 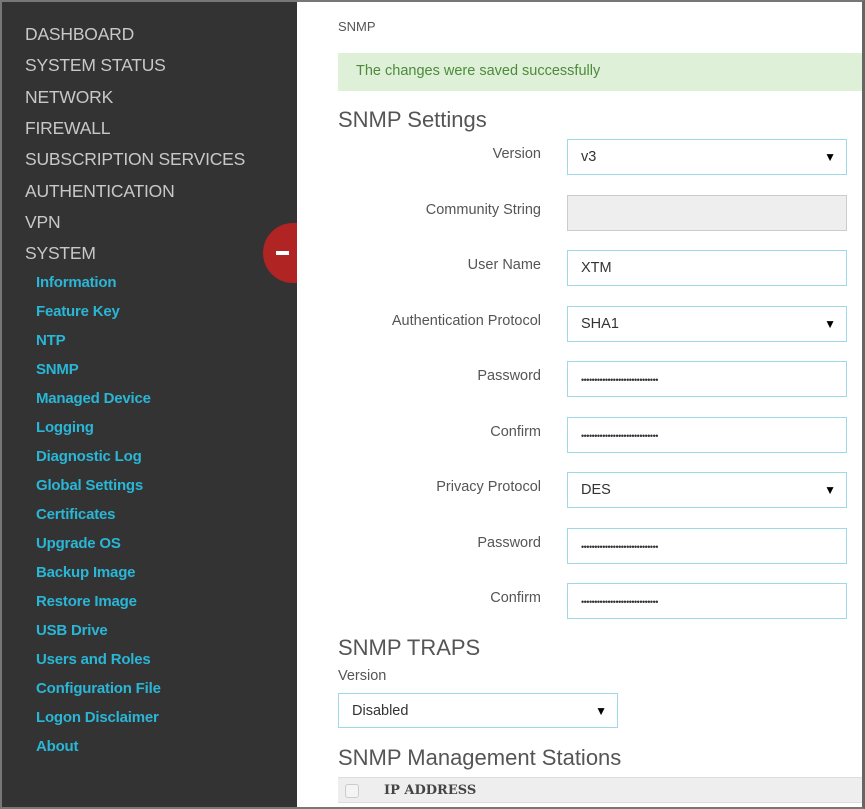 What do you see at coordinates (516, 154) in the screenshot?
I see `field-label: Version` at bounding box center [516, 154].